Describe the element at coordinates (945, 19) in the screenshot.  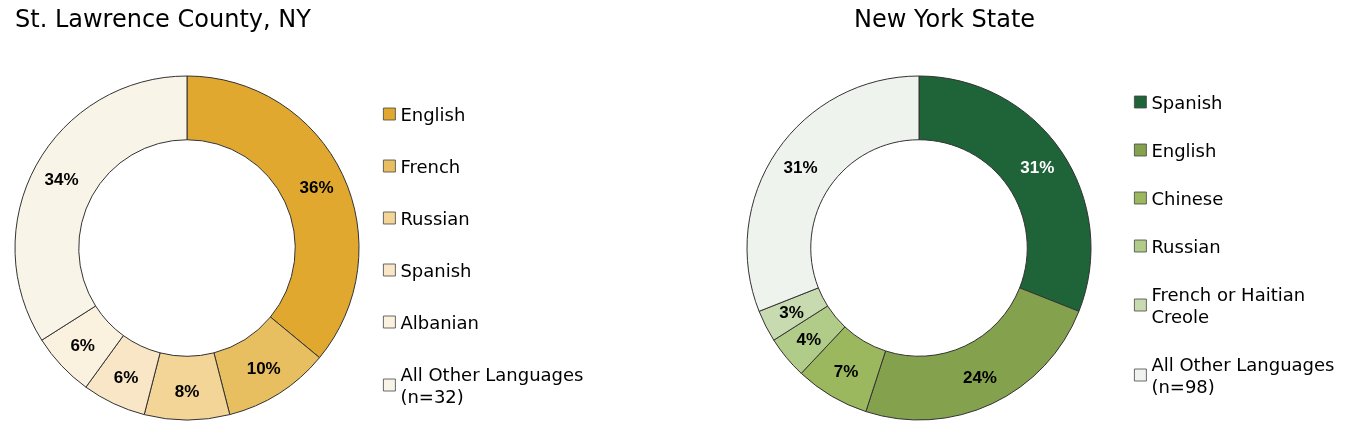
I see `chart-title: New York State` at that location.